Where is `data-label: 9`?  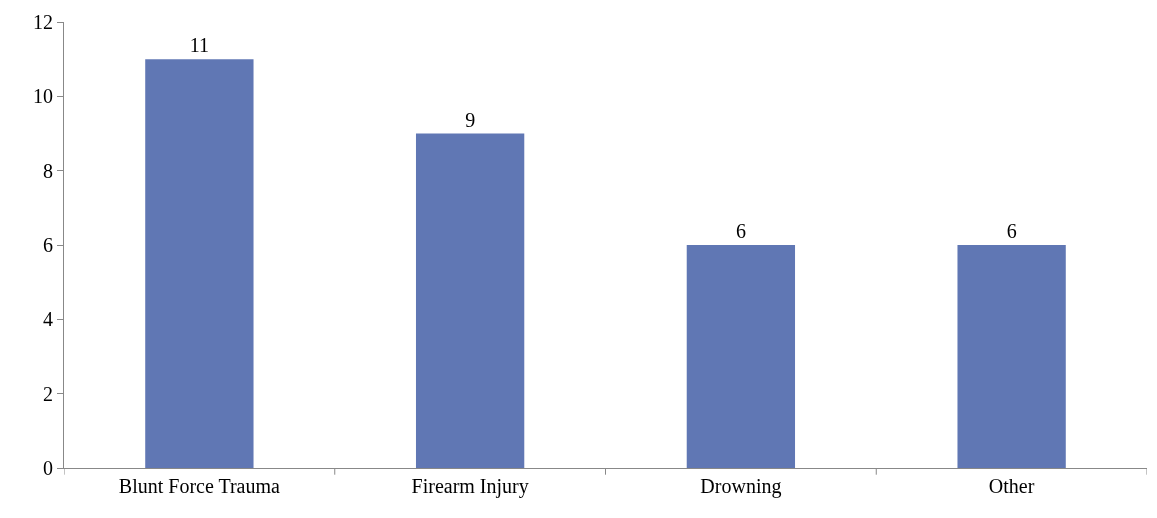 data-label: 9 is located at coordinates (470, 119).